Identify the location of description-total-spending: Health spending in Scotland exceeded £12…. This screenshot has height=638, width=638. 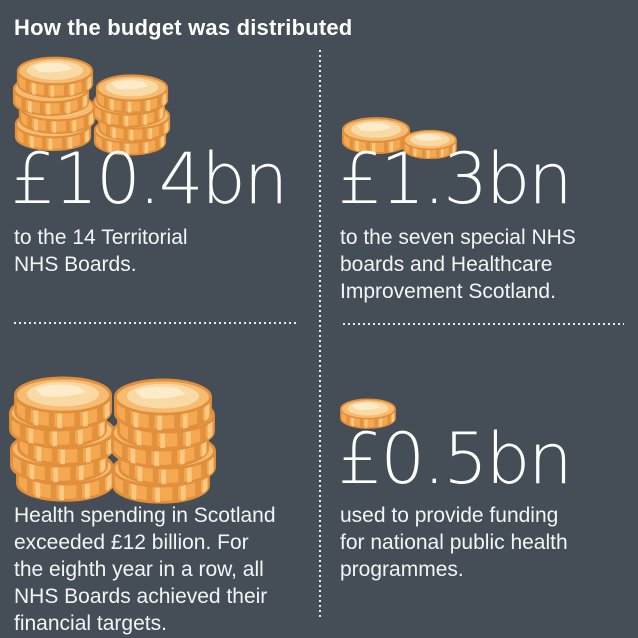
(145, 569).